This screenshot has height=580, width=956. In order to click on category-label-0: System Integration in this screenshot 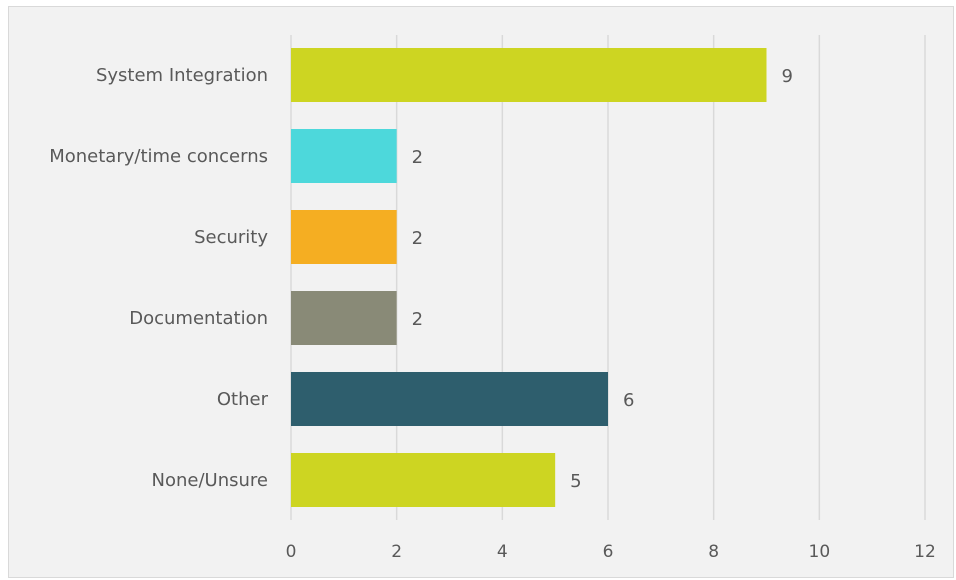, I will do `click(182, 75)`.